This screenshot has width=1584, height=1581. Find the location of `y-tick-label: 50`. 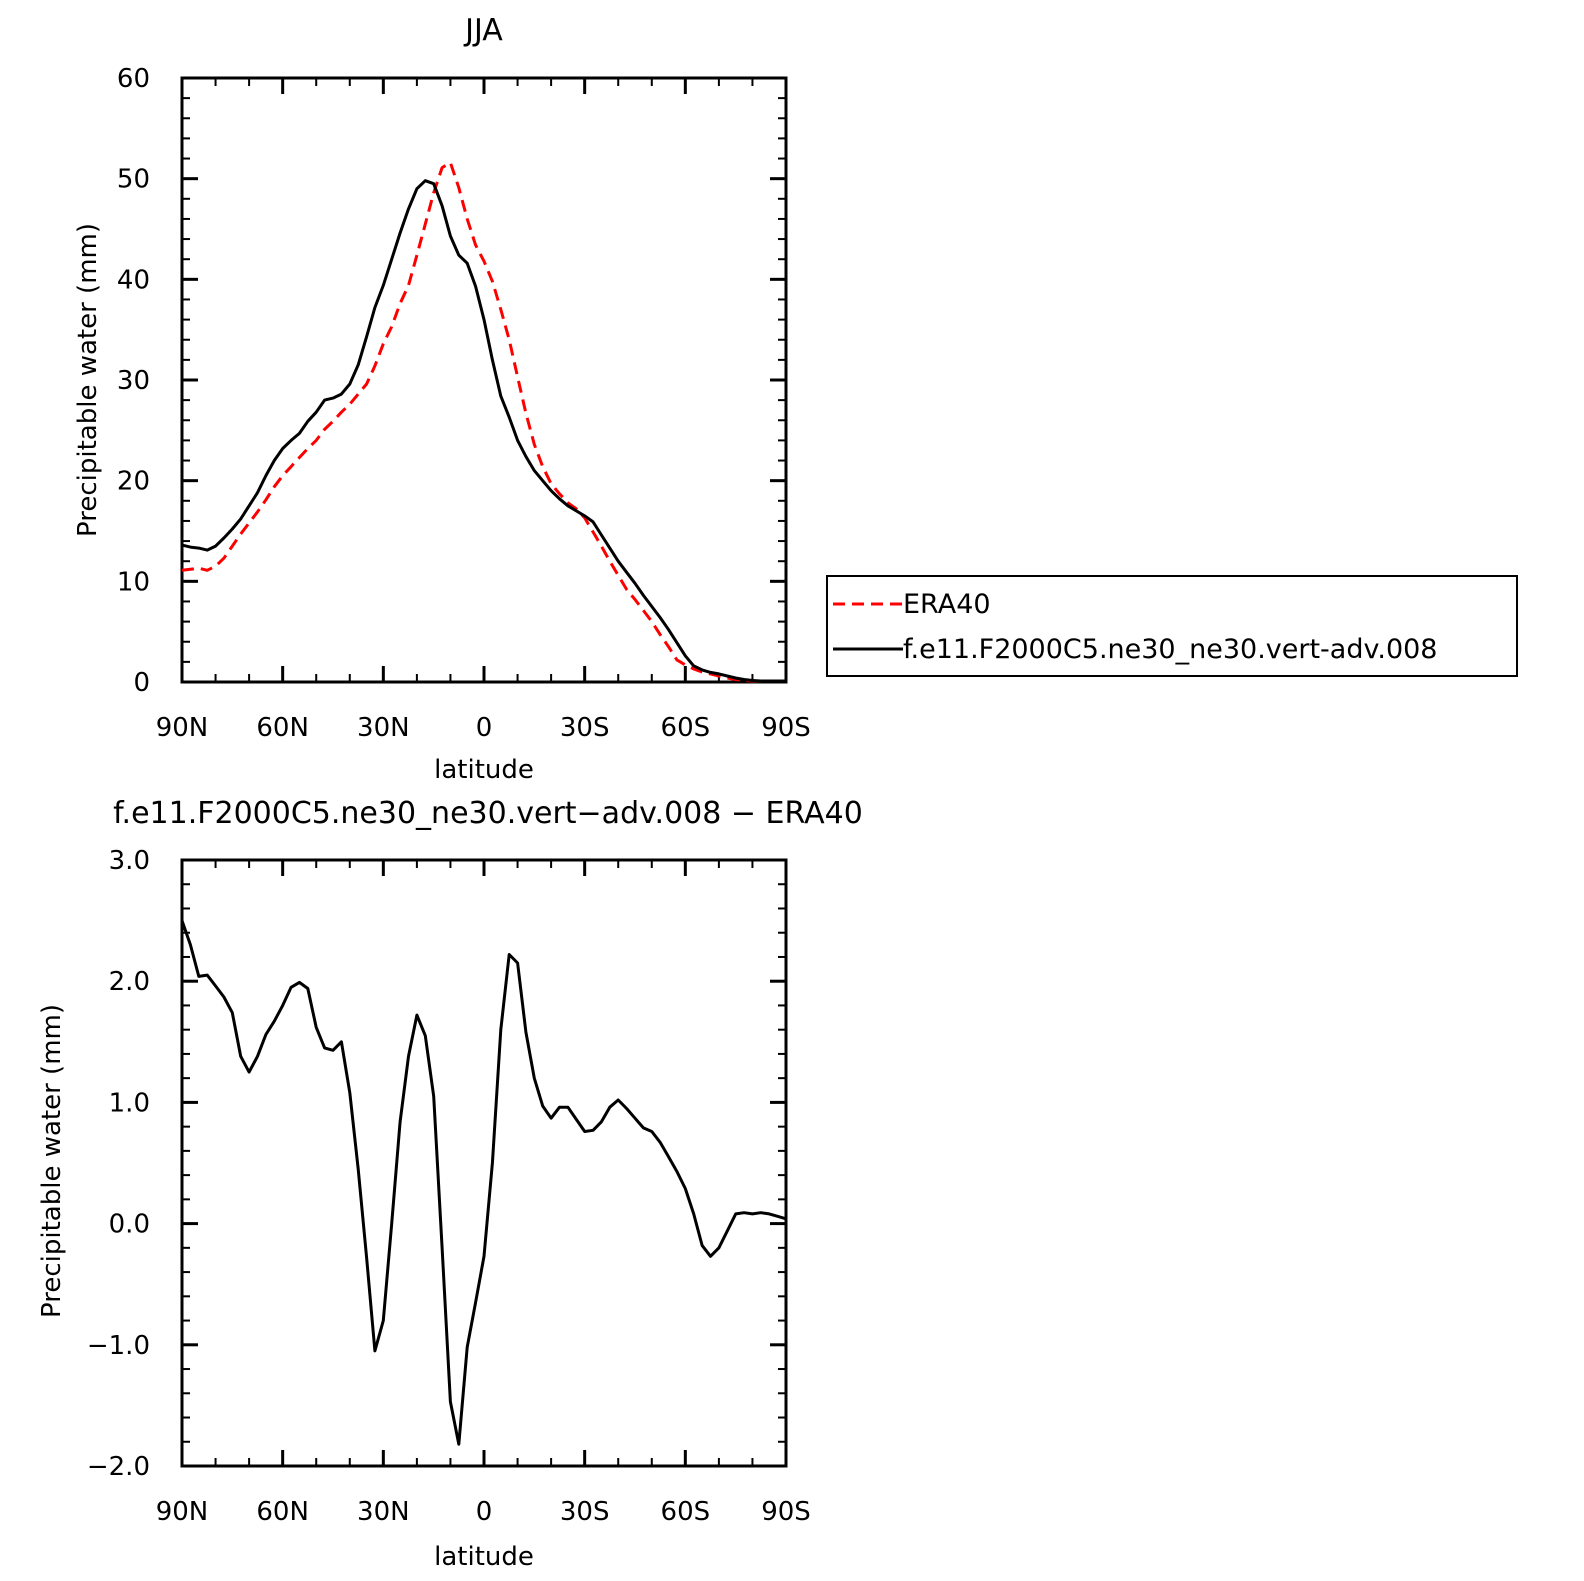

y-tick-label: 50 is located at coordinates (133, 180).